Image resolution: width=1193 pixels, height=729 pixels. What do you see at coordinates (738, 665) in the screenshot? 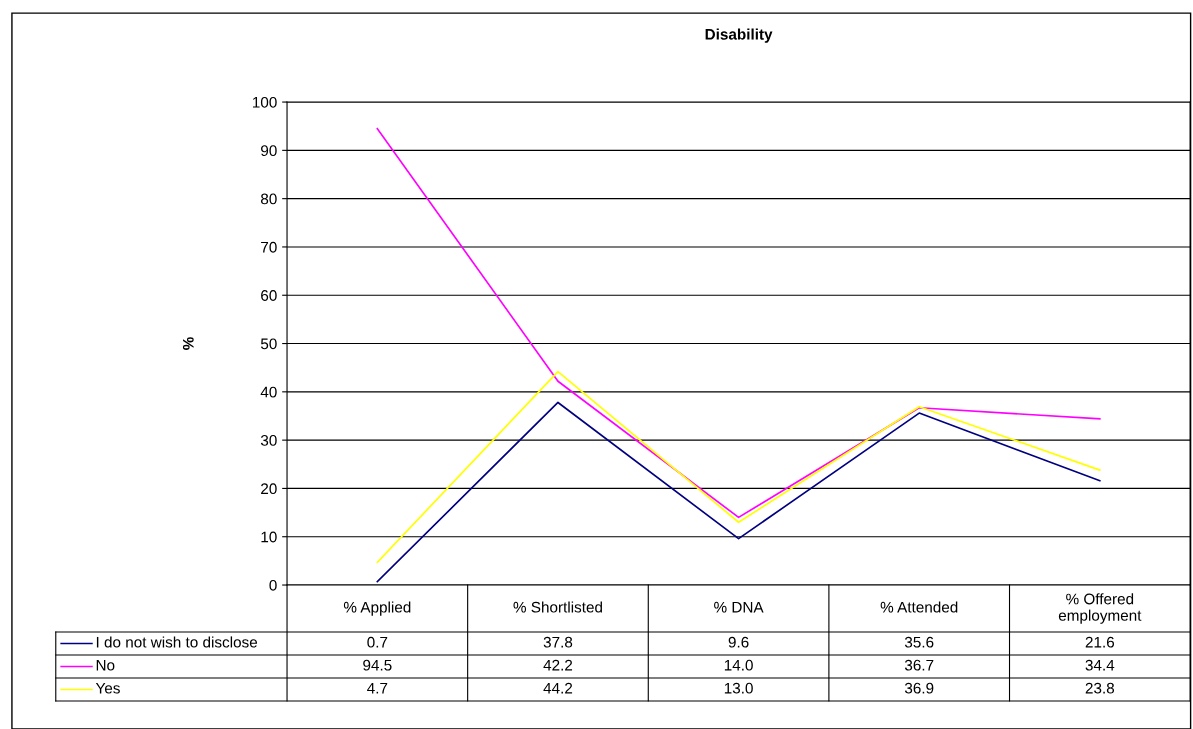
I see `data-label: 14.0` at bounding box center [738, 665].